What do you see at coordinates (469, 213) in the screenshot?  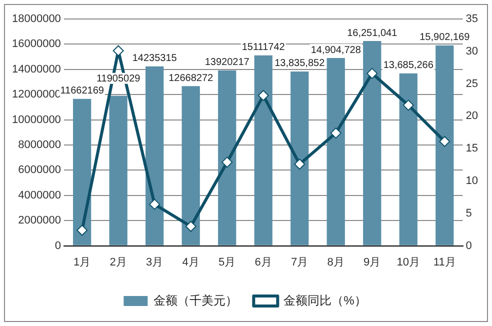 I see `y2-tick-label: 5` at bounding box center [469, 213].